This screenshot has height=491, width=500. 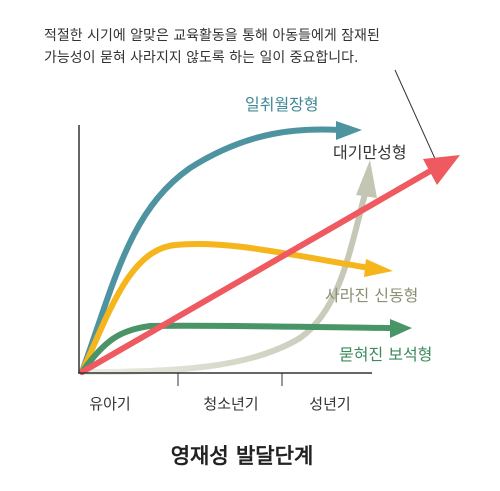 I want to click on late-bloom-arrowhead, so click(x=366, y=179).